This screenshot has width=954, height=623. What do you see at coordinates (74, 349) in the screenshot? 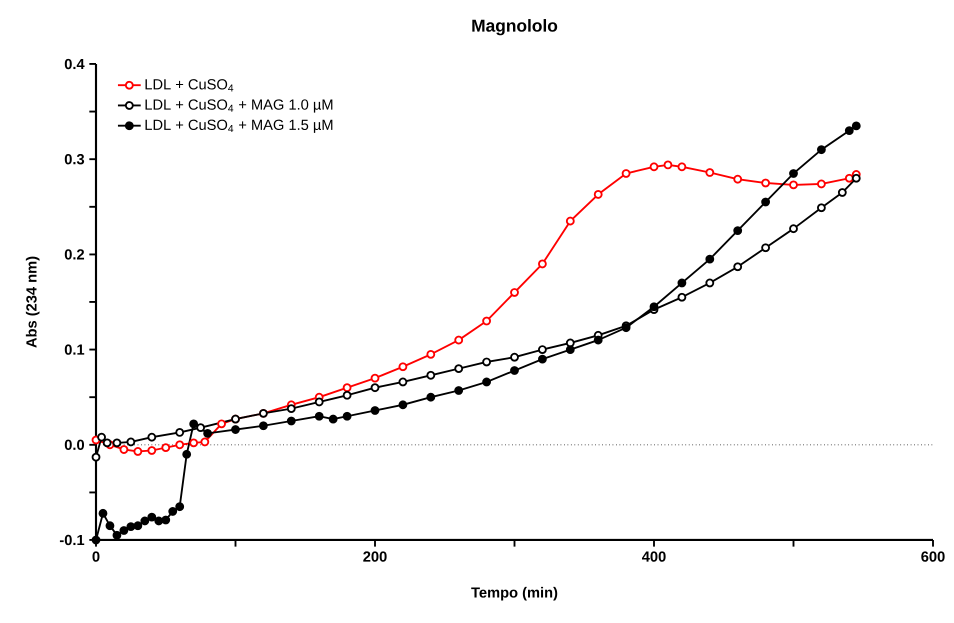
I see `y-tick-label: 0.1` at bounding box center [74, 349].